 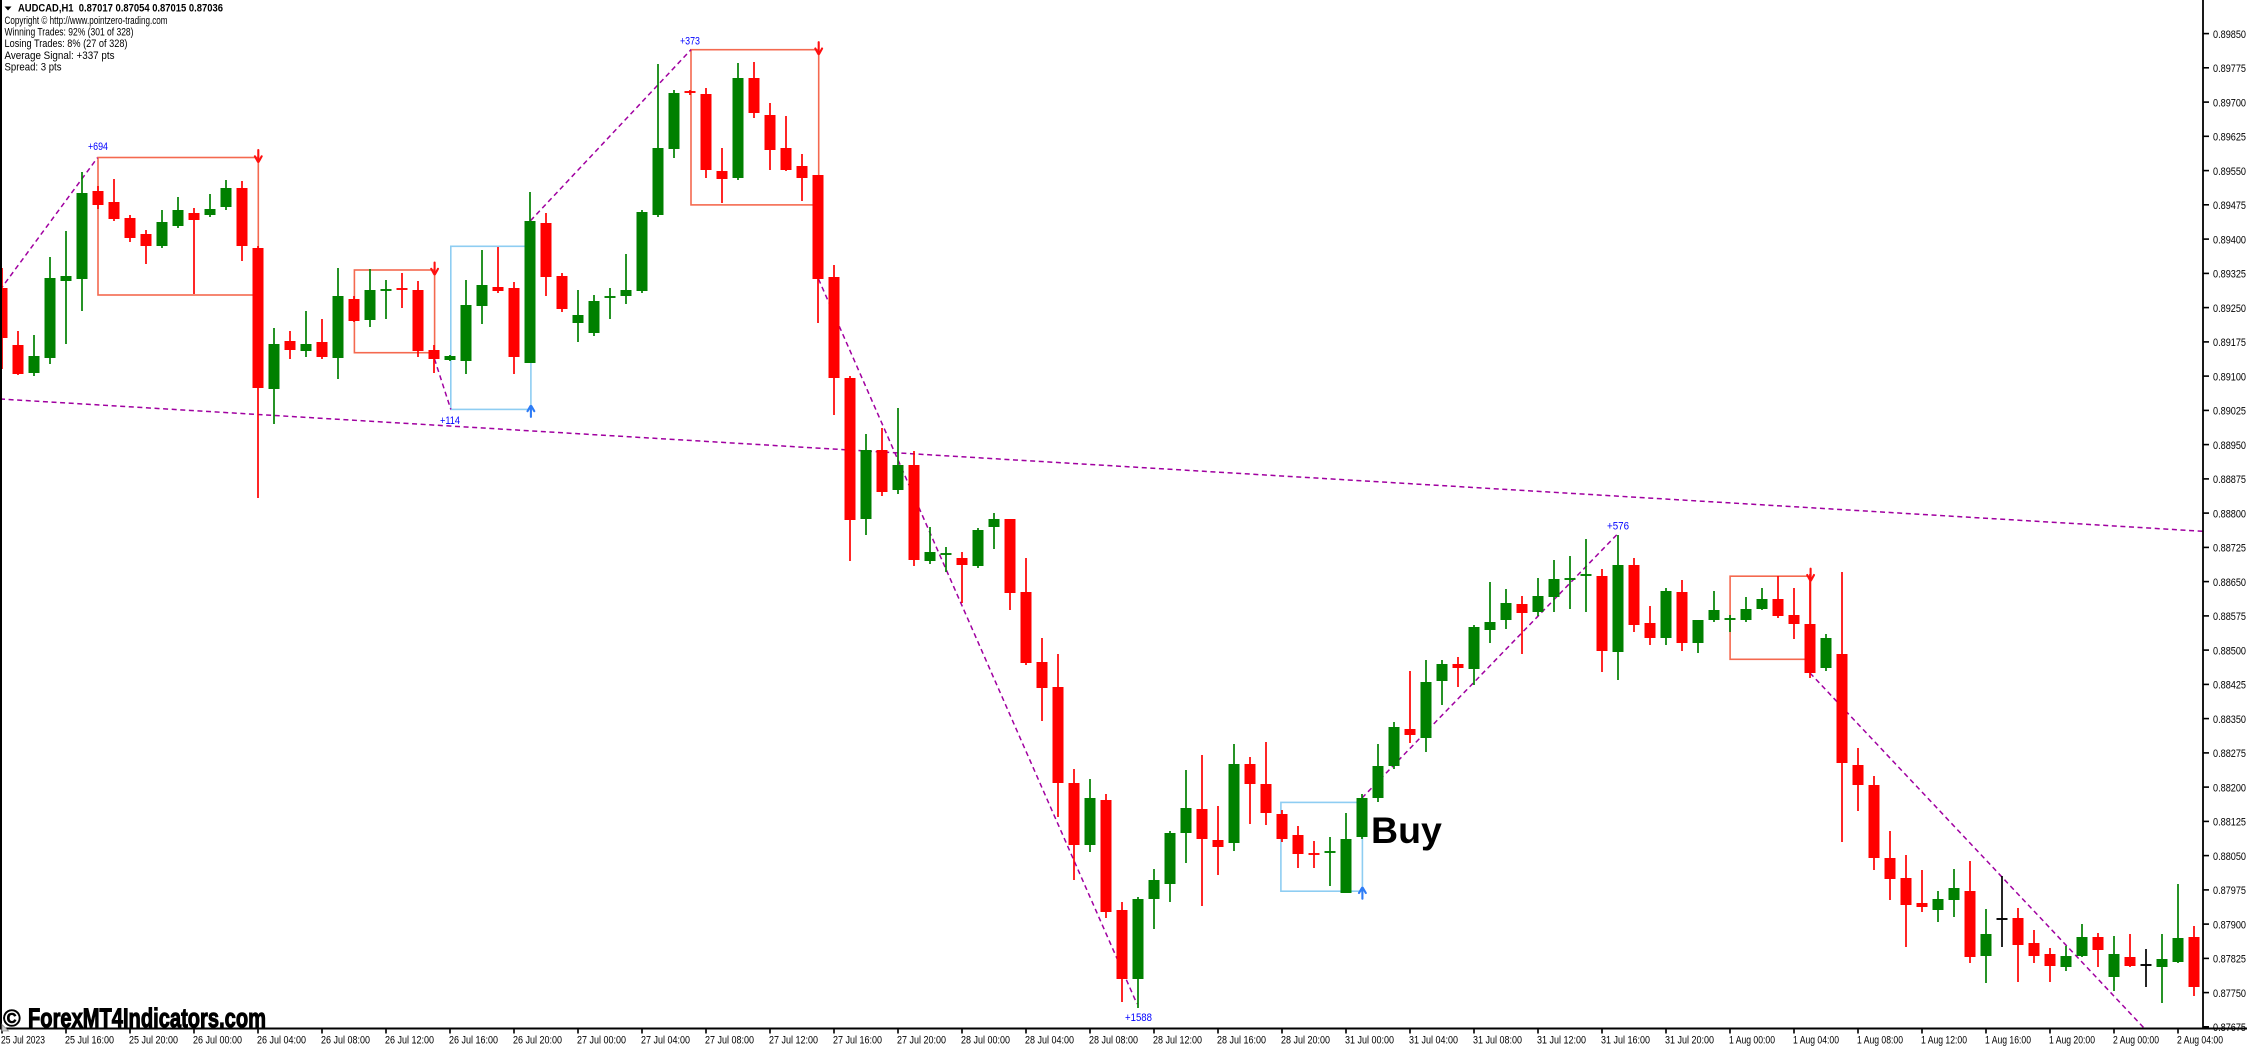 I want to click on svg-text: 28 Jul 04:00, so click(x=1049, y=1041).